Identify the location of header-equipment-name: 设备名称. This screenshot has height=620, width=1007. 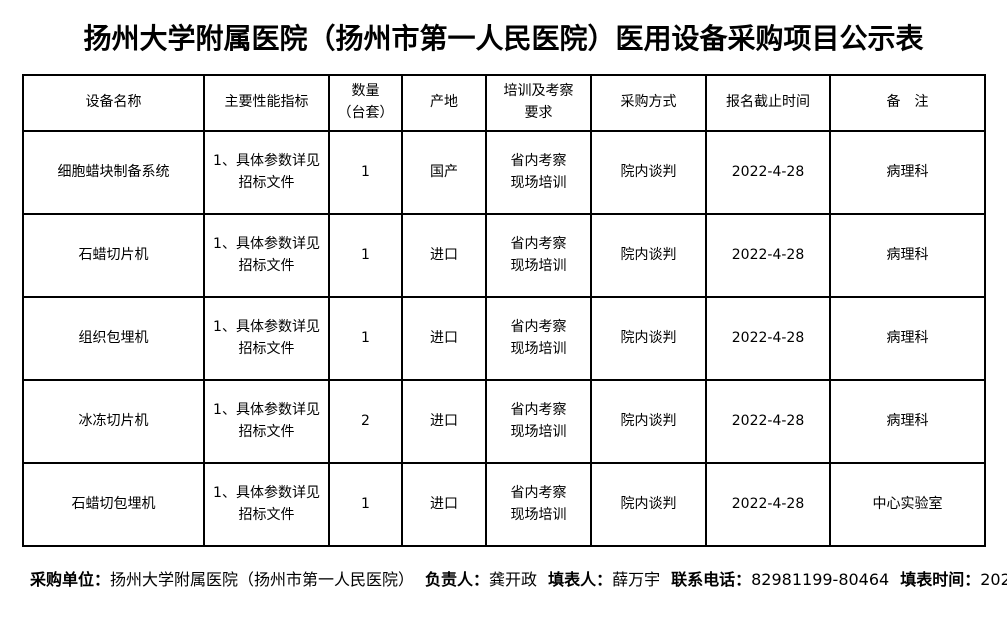
(113, 103).